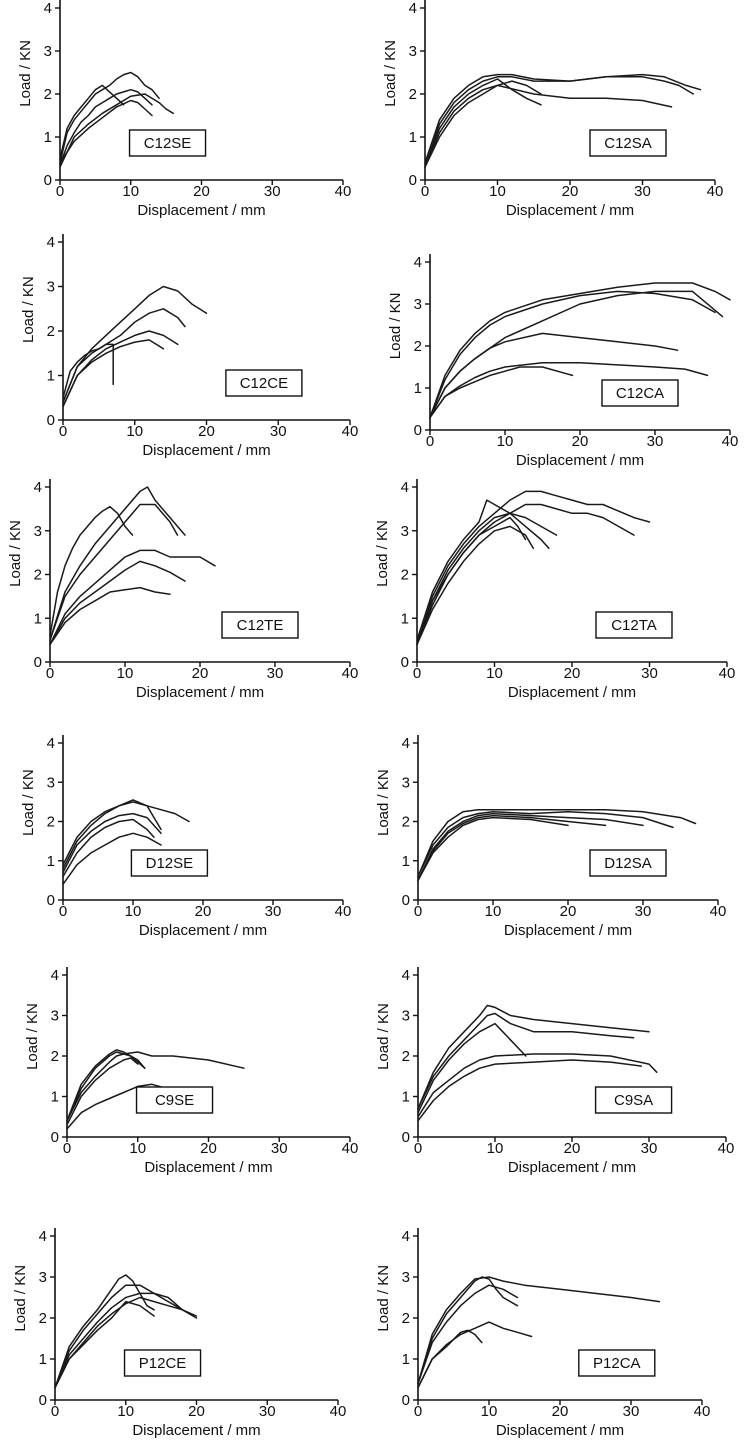 This screenshot has height=1447, width=747. I want to click on specimen-label-box: C12SE, so click(167, 143).